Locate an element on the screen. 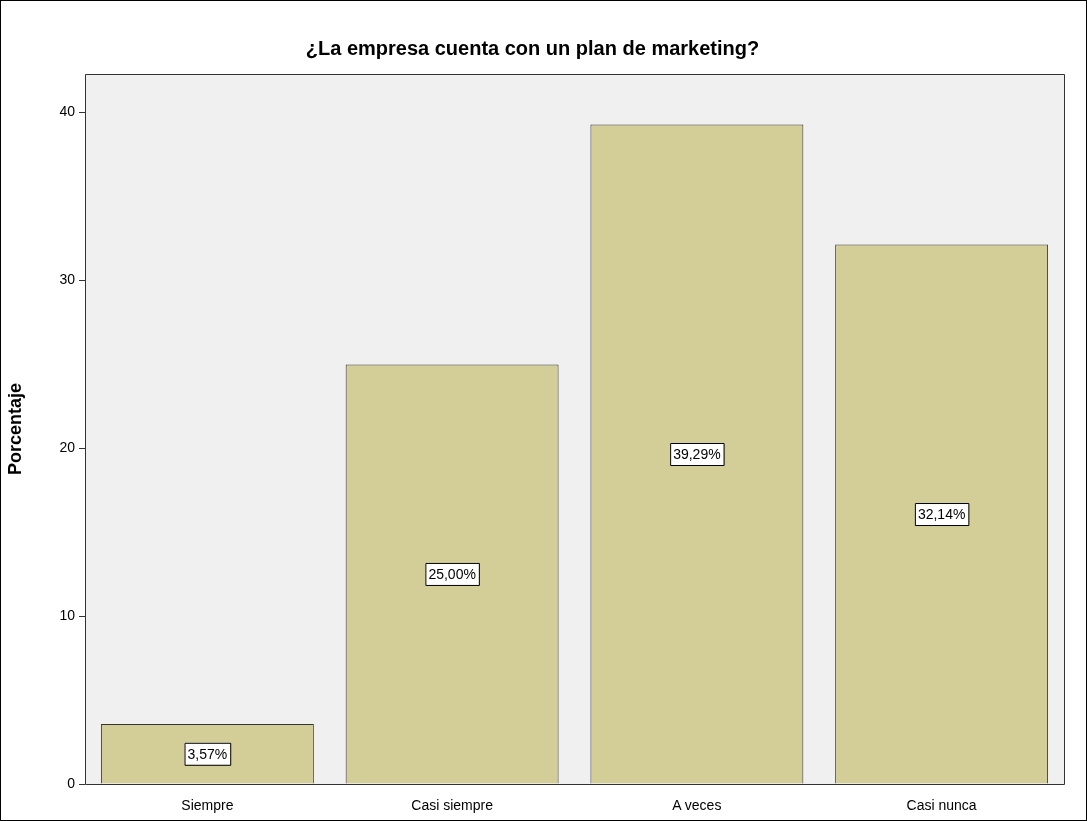  data-label: 39,29% is located at coordinates (697, 453).